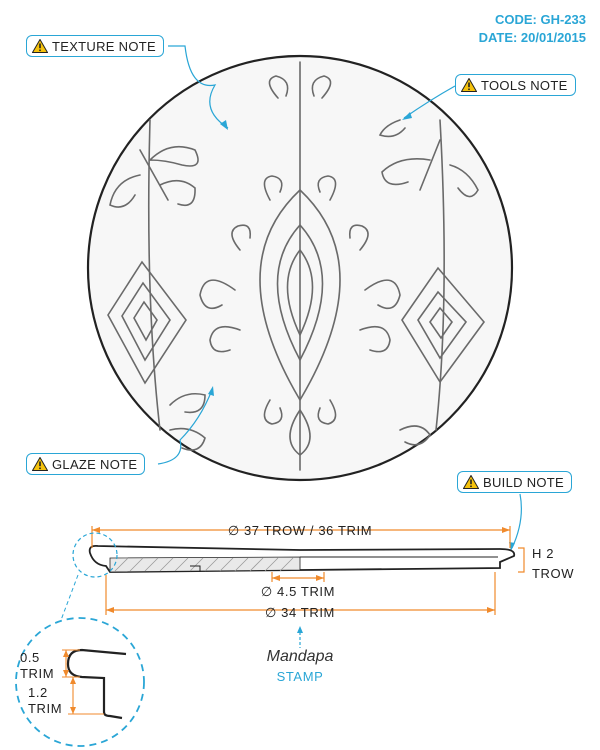 The width and height of the screenshot is (600, 750). Describe the element at coordinates (38, 692) in the screenshot. I see `detail-rim-side-value: 1.2` at that location.